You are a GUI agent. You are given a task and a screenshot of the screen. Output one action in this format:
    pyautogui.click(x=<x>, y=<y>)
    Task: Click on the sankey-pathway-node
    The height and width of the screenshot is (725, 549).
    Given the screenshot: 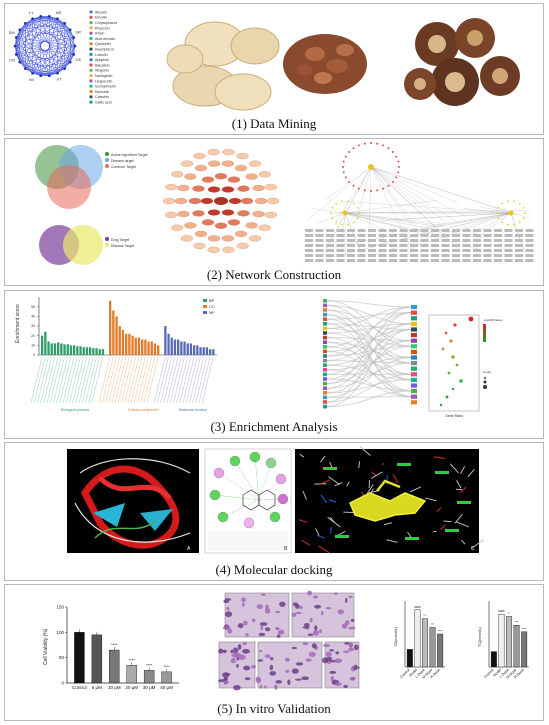 What is the action you would take?
    pyautogui.click(x=414, y=357)
    